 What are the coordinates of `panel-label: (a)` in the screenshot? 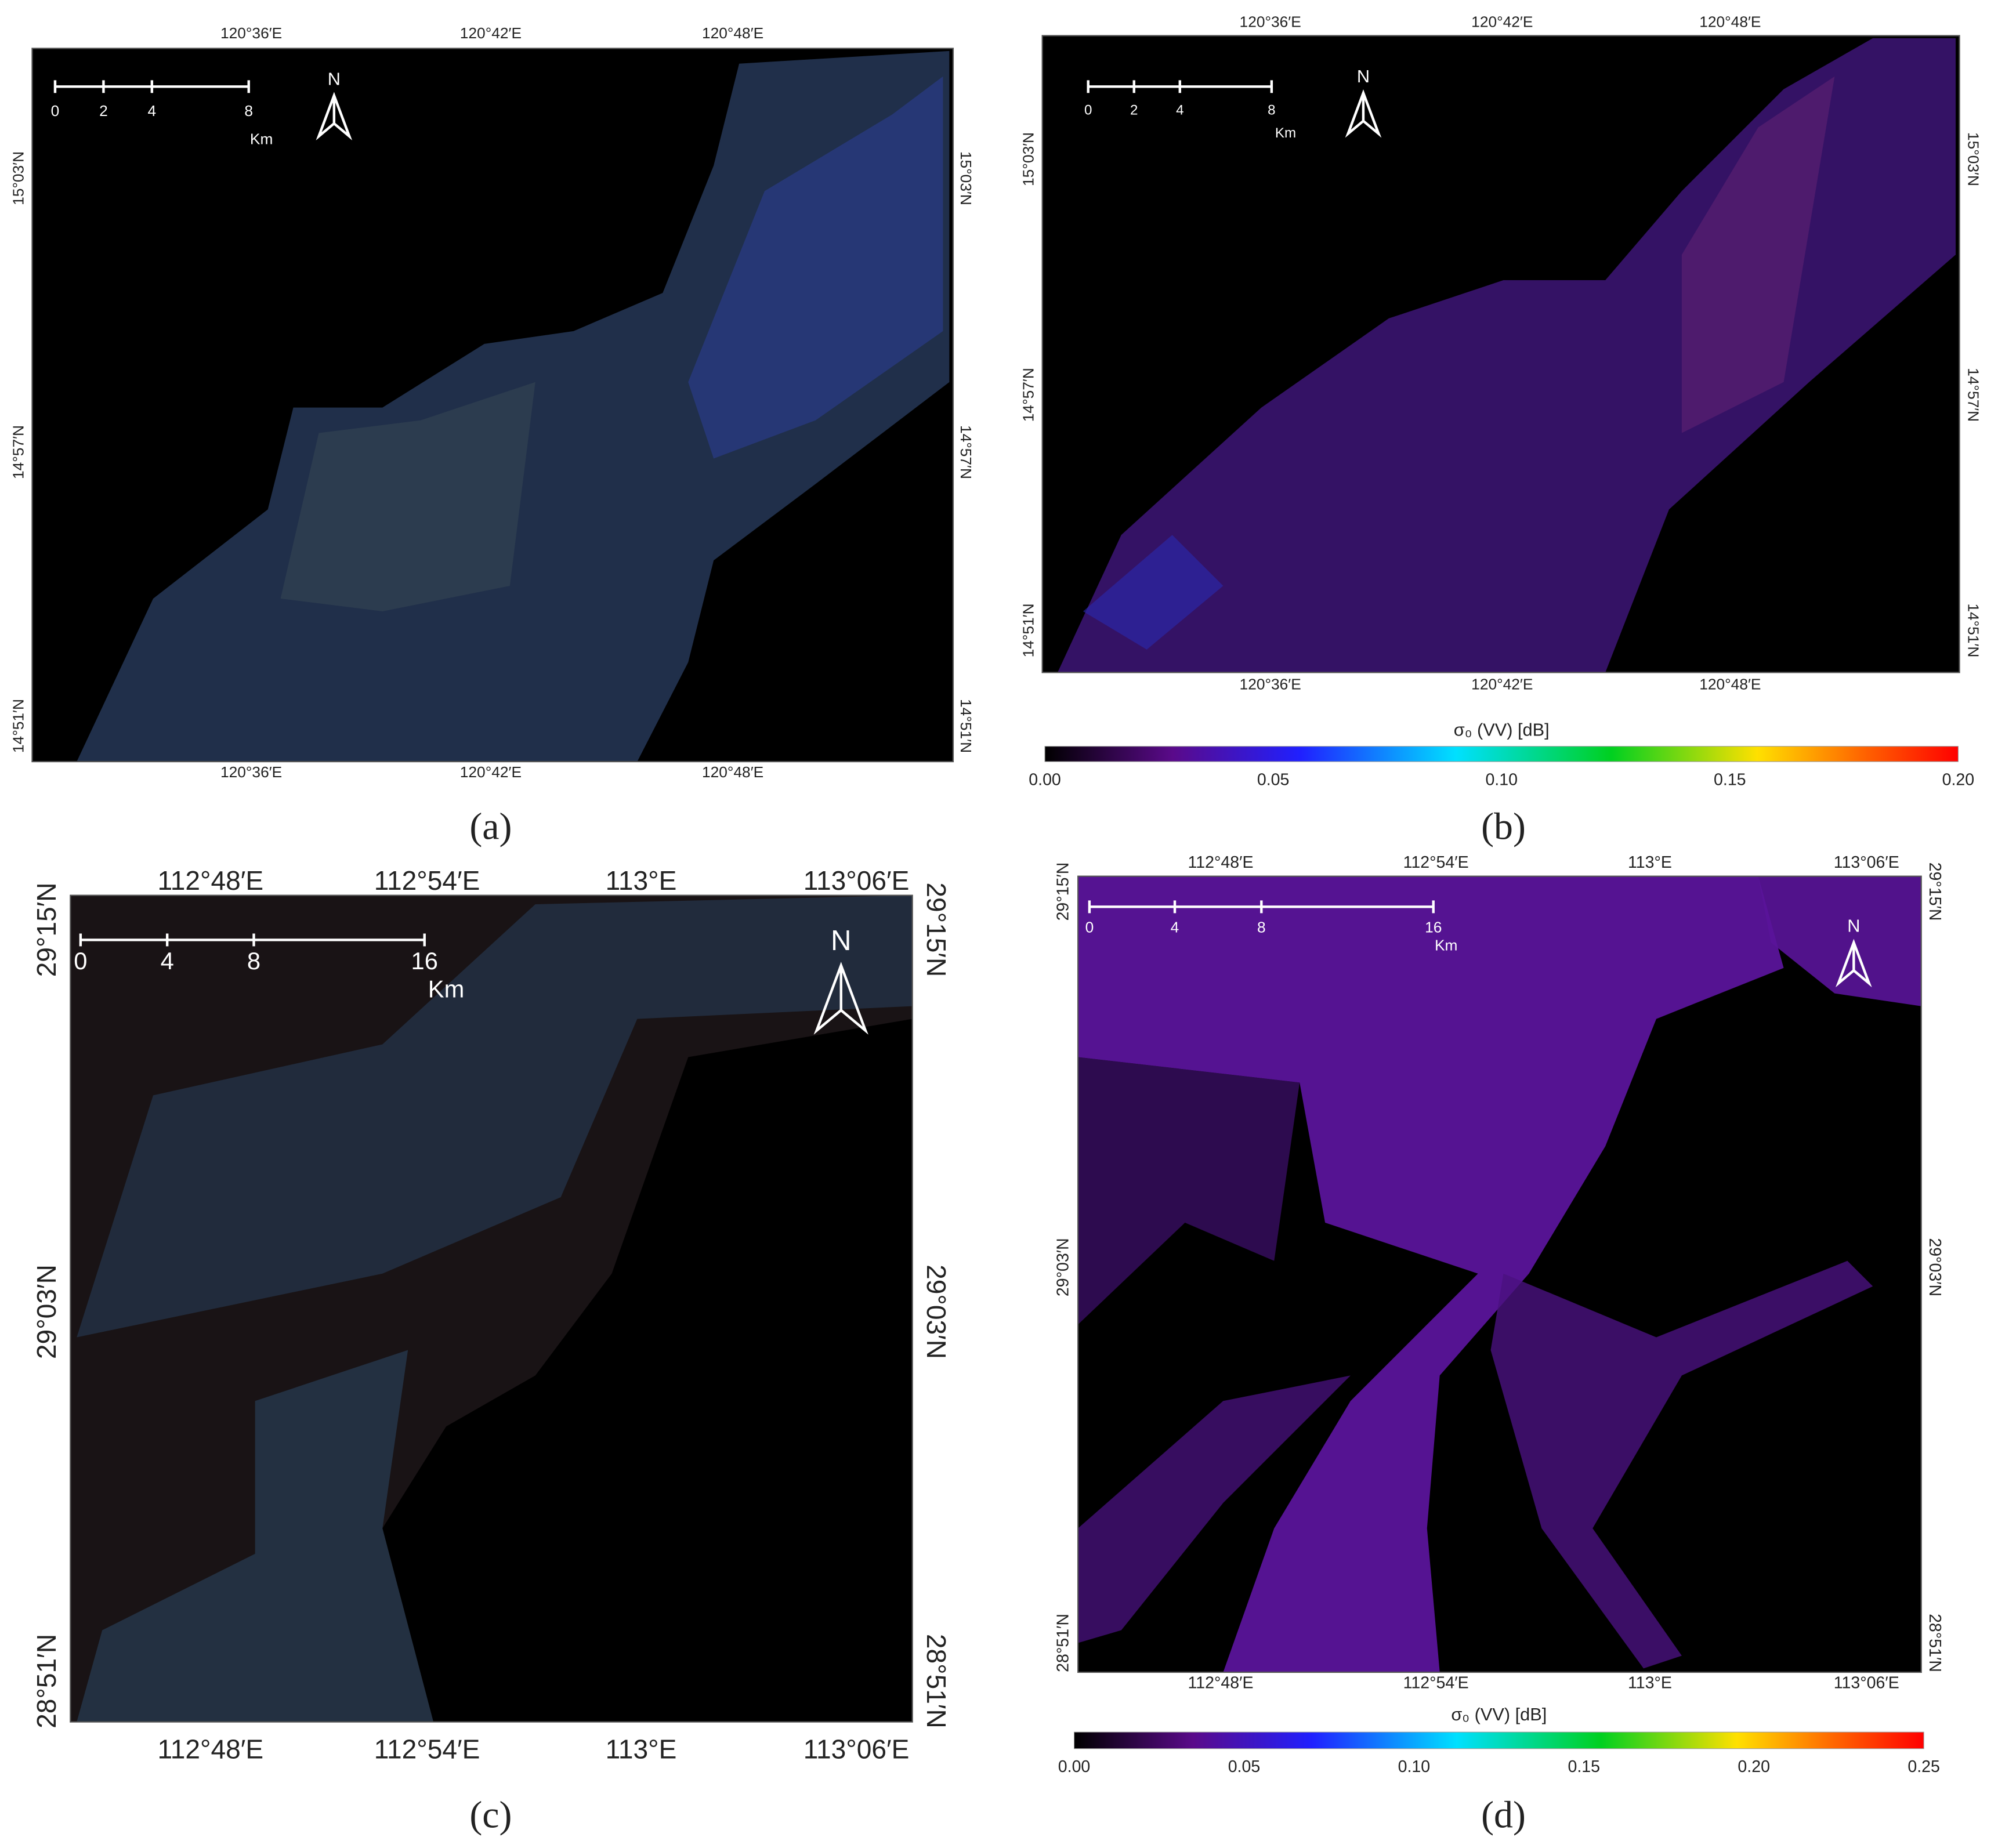 It's located at (490, 827).